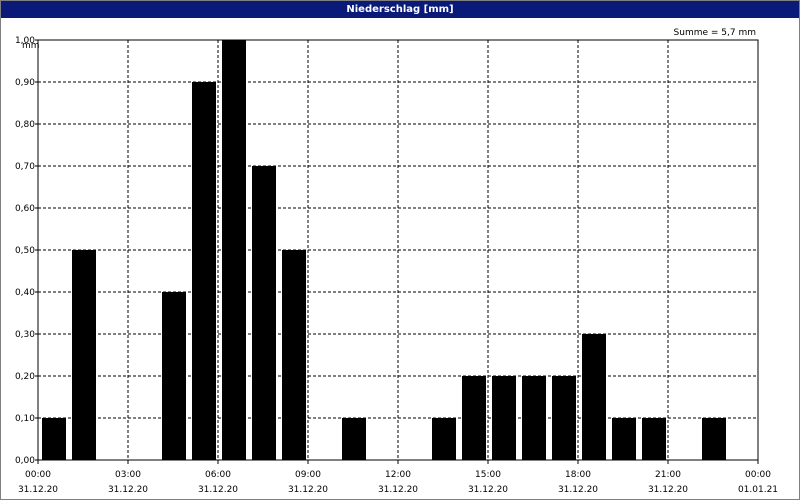  I want to click on y-tick-label: 0,30, so click(25, 335).